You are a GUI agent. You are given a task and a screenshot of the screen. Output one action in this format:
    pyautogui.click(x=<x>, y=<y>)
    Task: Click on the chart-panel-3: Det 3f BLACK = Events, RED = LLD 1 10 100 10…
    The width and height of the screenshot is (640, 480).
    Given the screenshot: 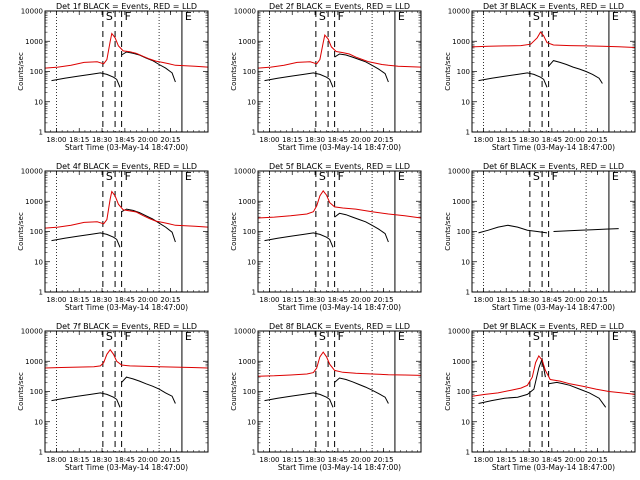 What is the action you would take?
    pyautogui.click(x=540, y=77)
    